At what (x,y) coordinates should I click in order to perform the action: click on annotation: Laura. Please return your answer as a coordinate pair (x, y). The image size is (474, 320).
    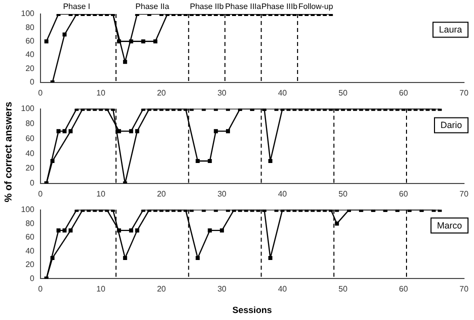
    Looking at the image, I should click on (450, 29).